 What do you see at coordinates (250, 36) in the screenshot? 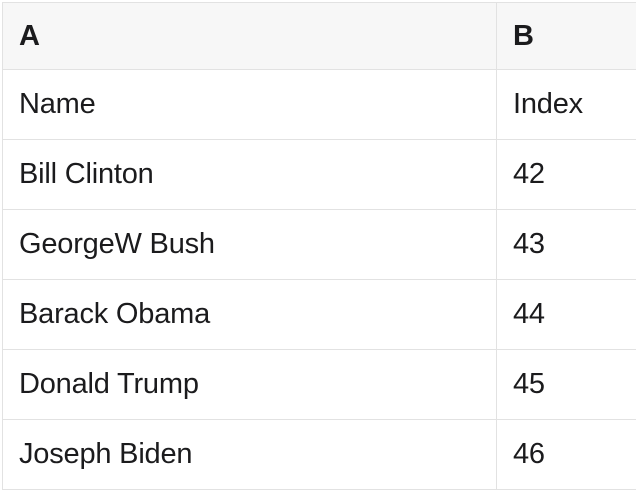
I see `column-header-a: A` at bounding box center [250, 36].